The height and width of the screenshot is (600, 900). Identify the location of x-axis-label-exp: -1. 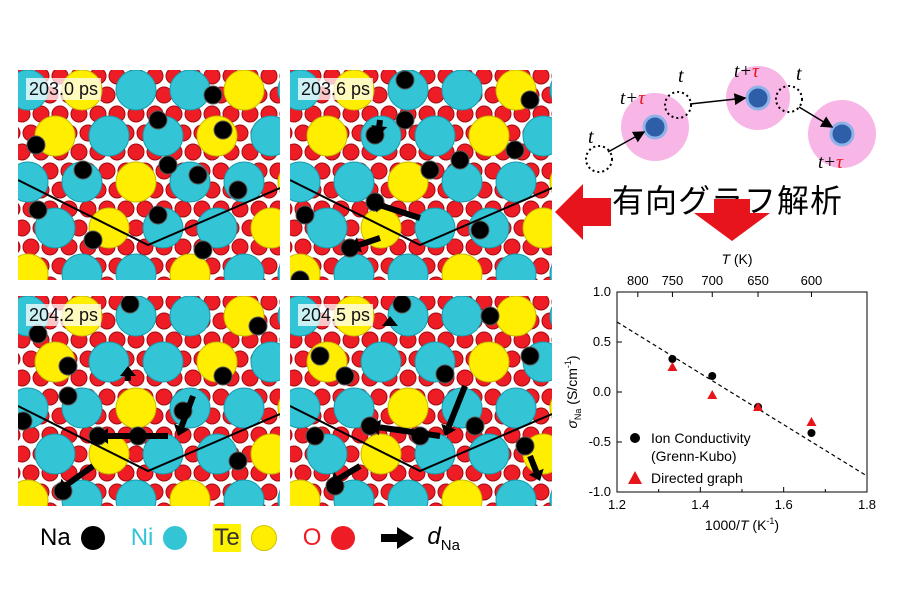
(770, 521).